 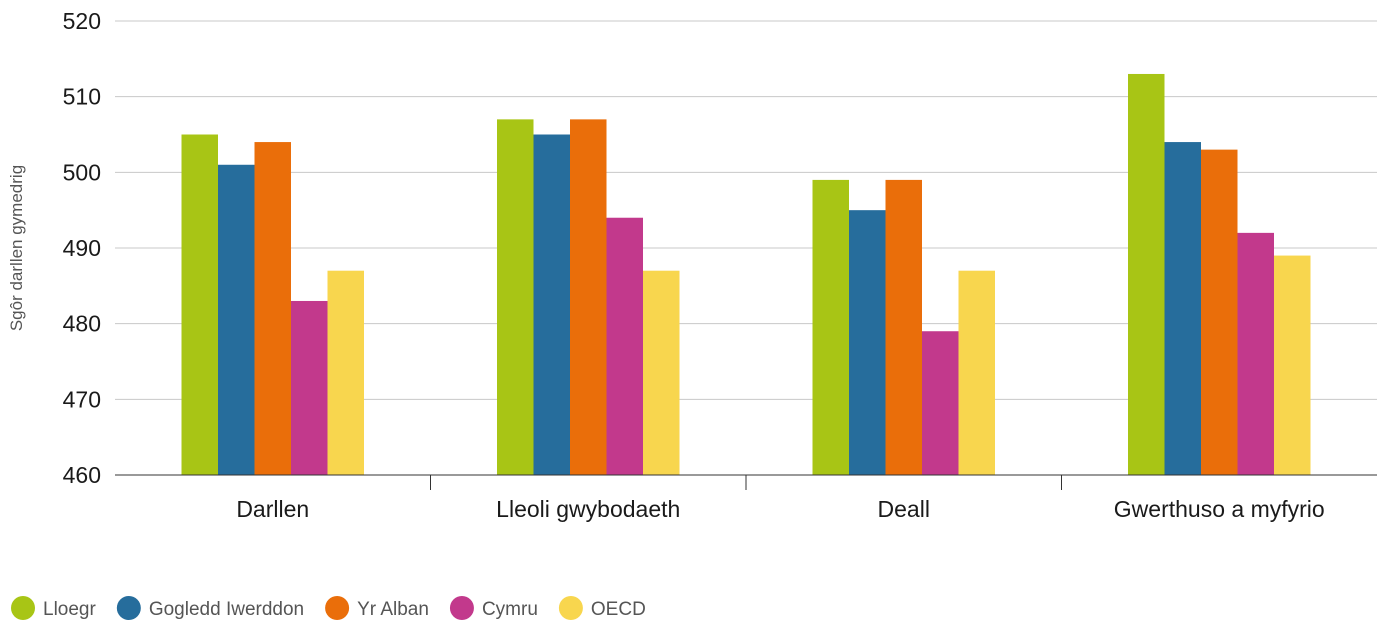 I want to click on category-label: Gwerthuso a myfyrio, so click(x=1219, y=509).